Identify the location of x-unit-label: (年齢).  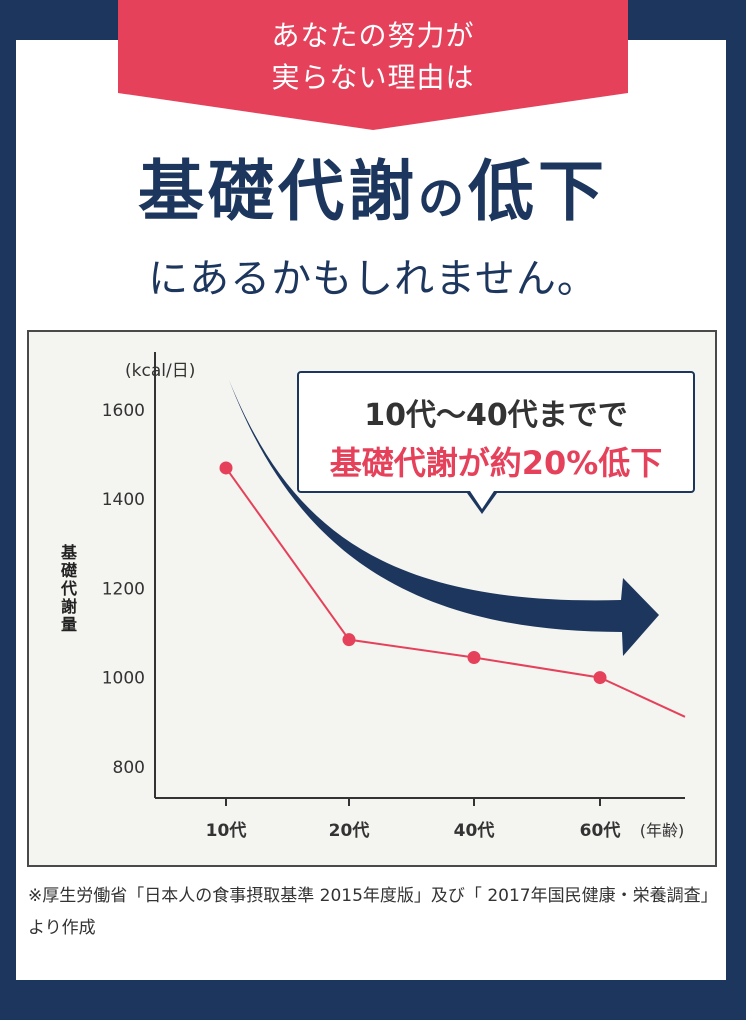
(662, 830).